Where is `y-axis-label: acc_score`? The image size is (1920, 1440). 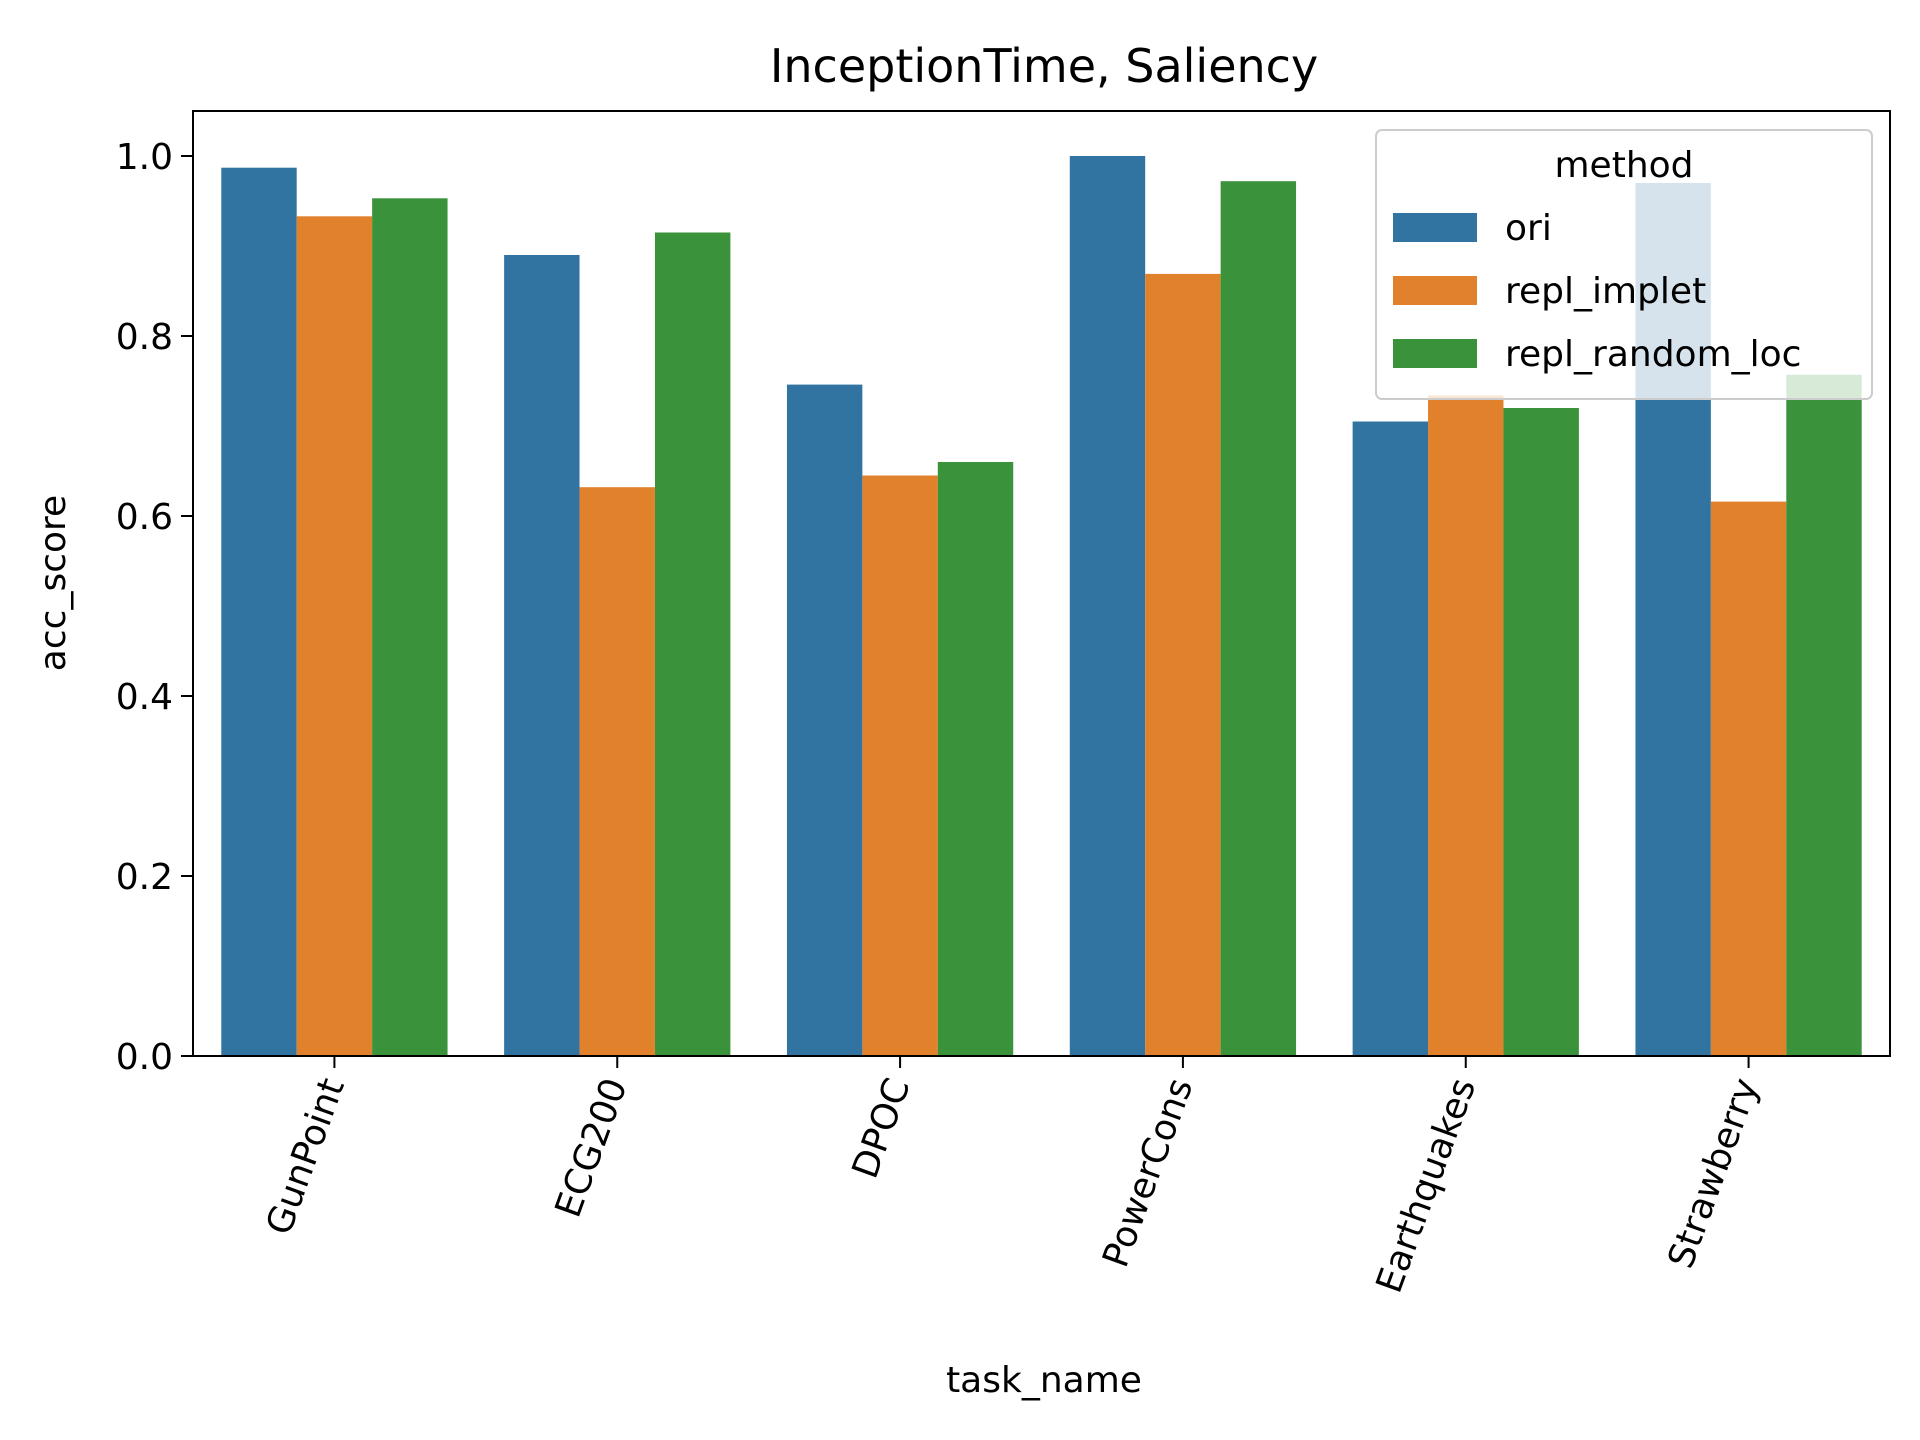 y-axis-label: acc_score is located at coordinates (53, 583).